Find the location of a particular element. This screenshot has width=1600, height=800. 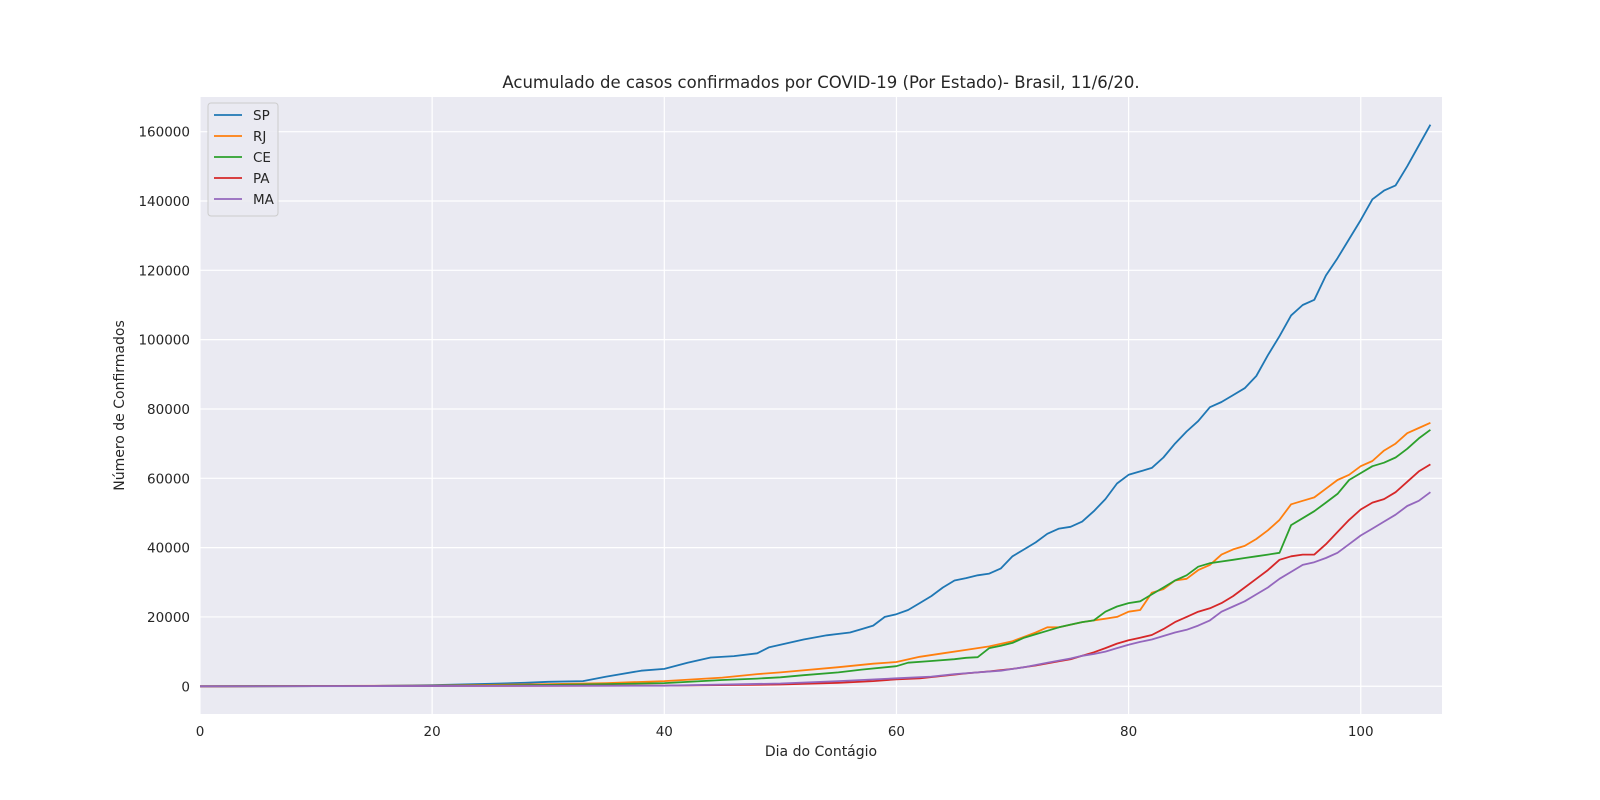

x-tick-label: 0 is located at coordinates (200, 732).